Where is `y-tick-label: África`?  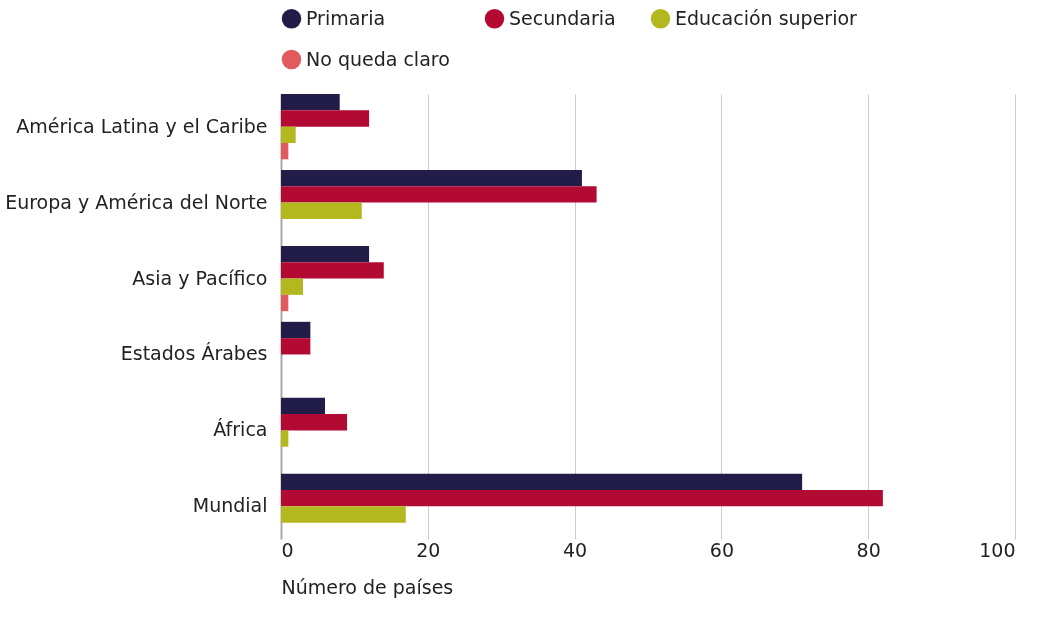
y-tick-label: África is located at coordinates (240, 429).